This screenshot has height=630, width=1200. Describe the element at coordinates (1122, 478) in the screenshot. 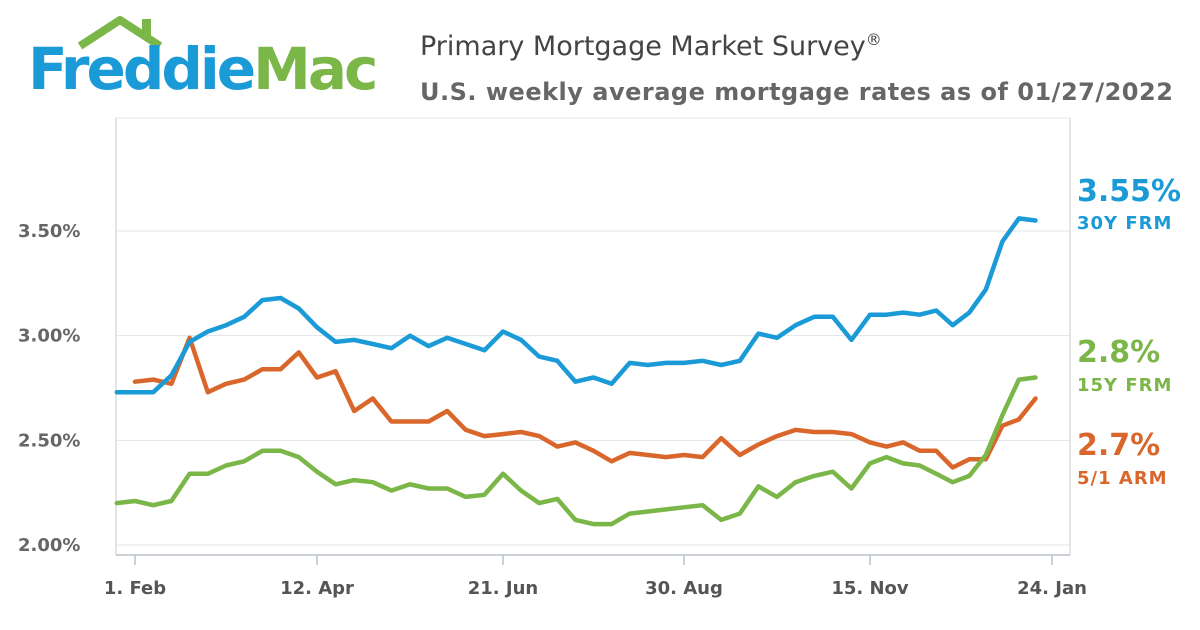

I see `end-series-name-5-1-arm: 5/1 ARM` at that location.